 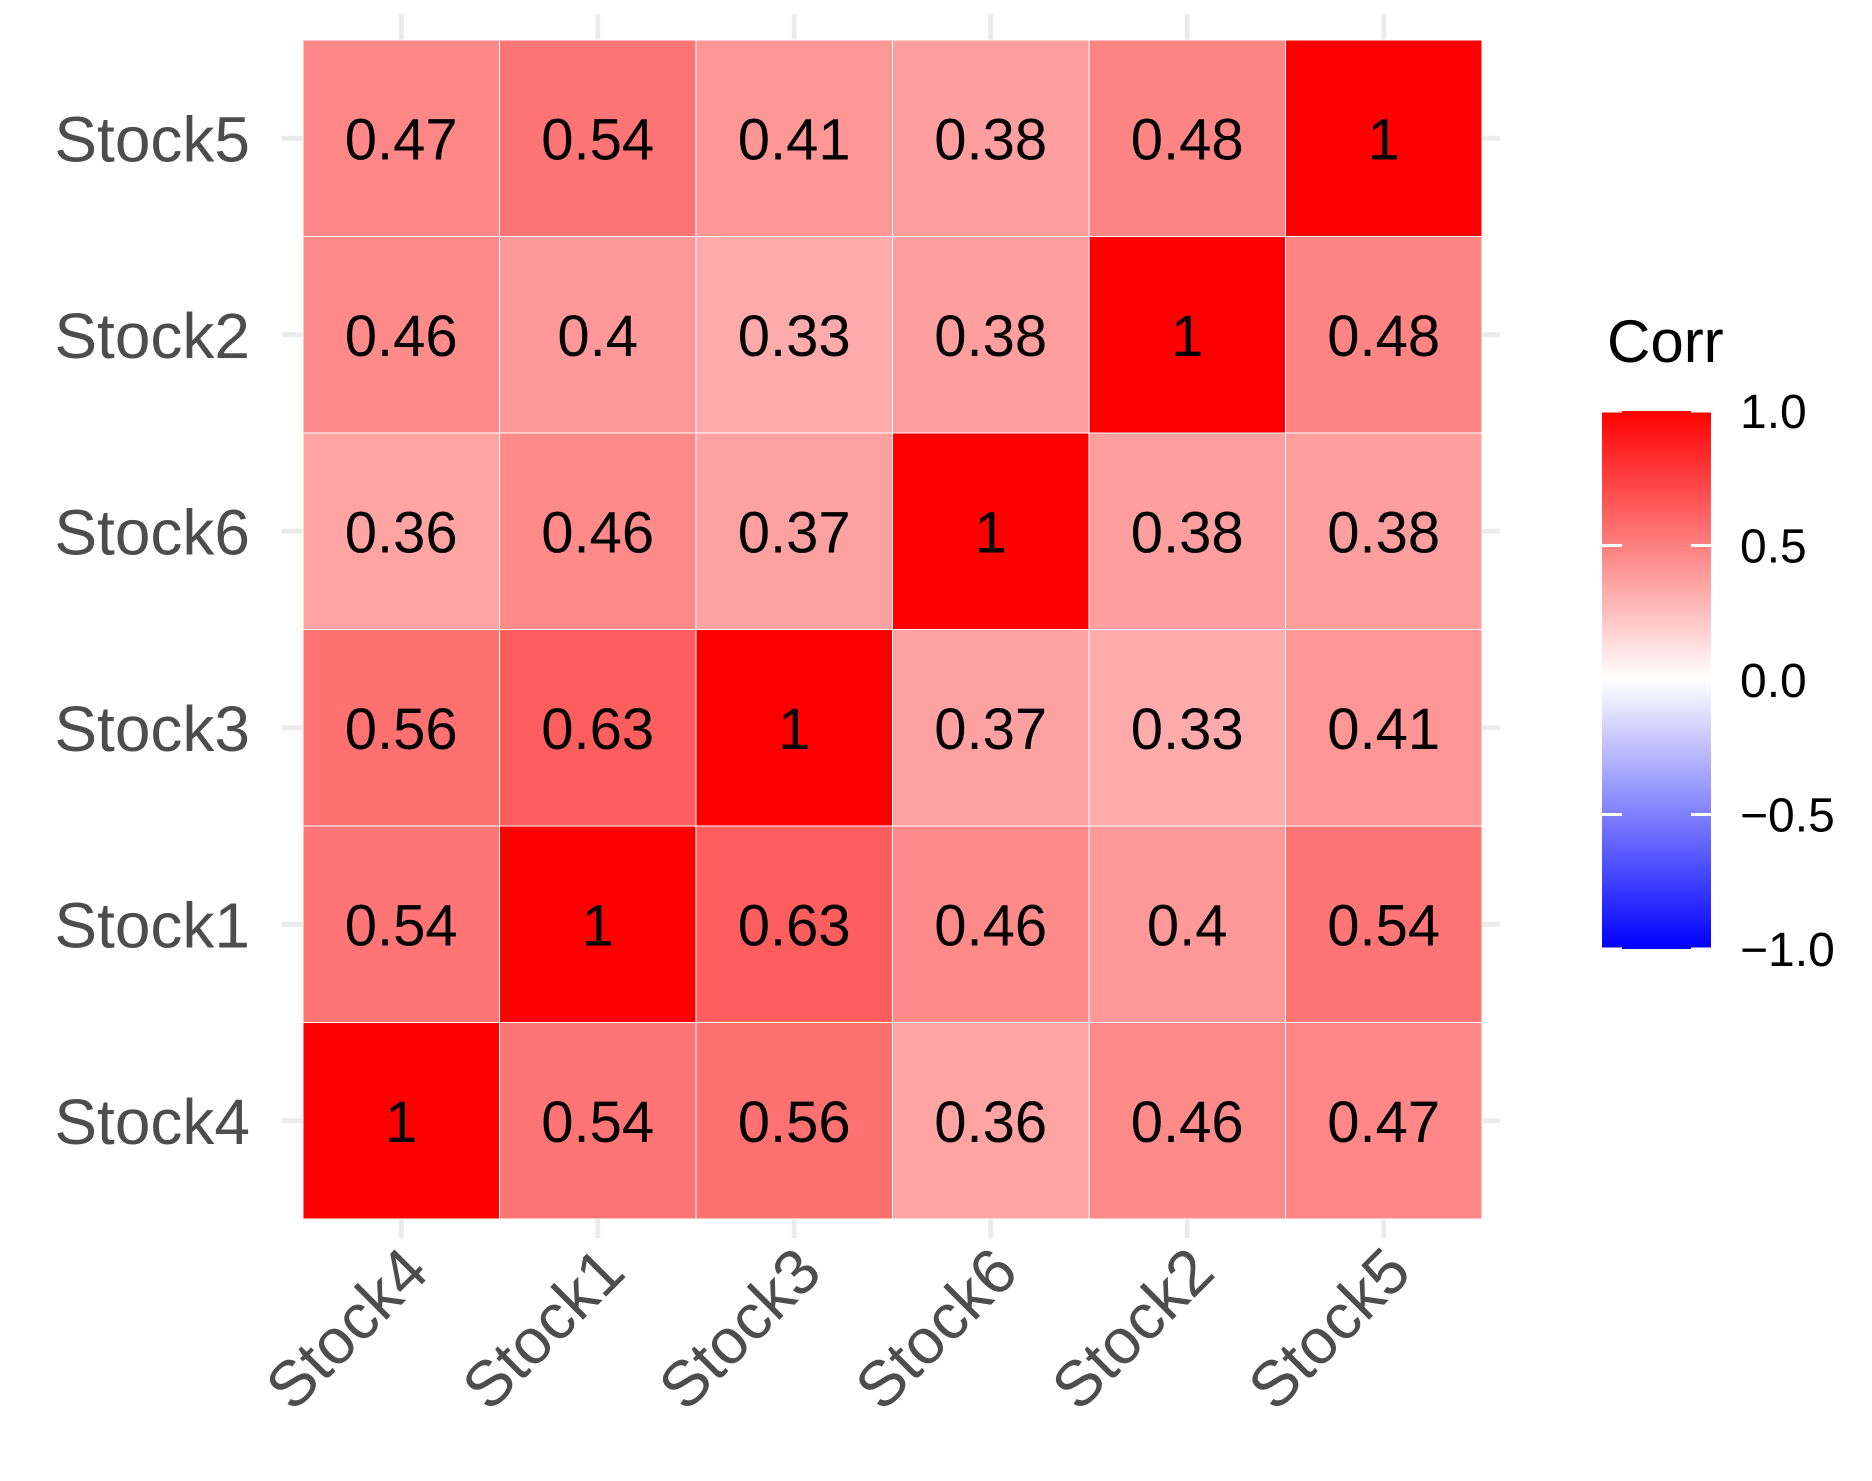 I want to click on x-tick-label: Stock6, so click(x=935, y=1328).